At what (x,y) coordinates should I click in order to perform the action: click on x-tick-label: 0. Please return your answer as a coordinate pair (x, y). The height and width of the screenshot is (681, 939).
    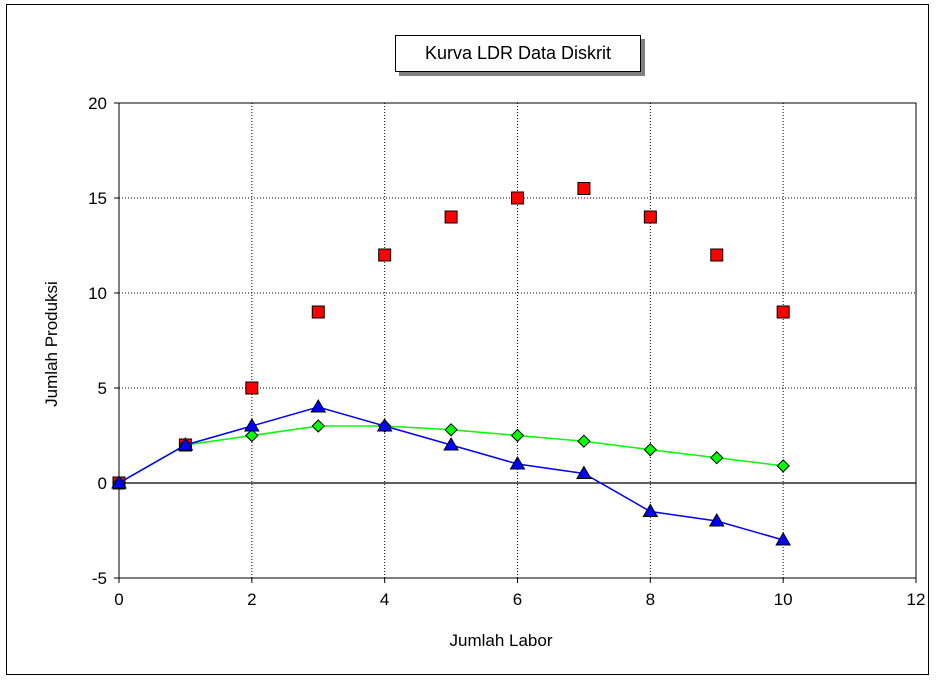
    Looking at the image, I should click on (118, 599).